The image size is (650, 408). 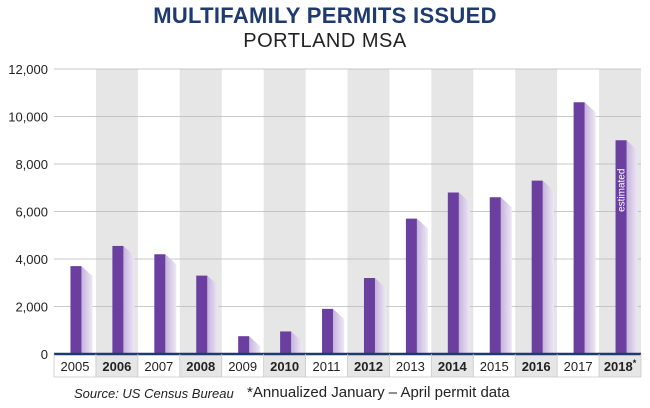 I want to click on x-tick-label: 2006, so click(x=116, y=366).